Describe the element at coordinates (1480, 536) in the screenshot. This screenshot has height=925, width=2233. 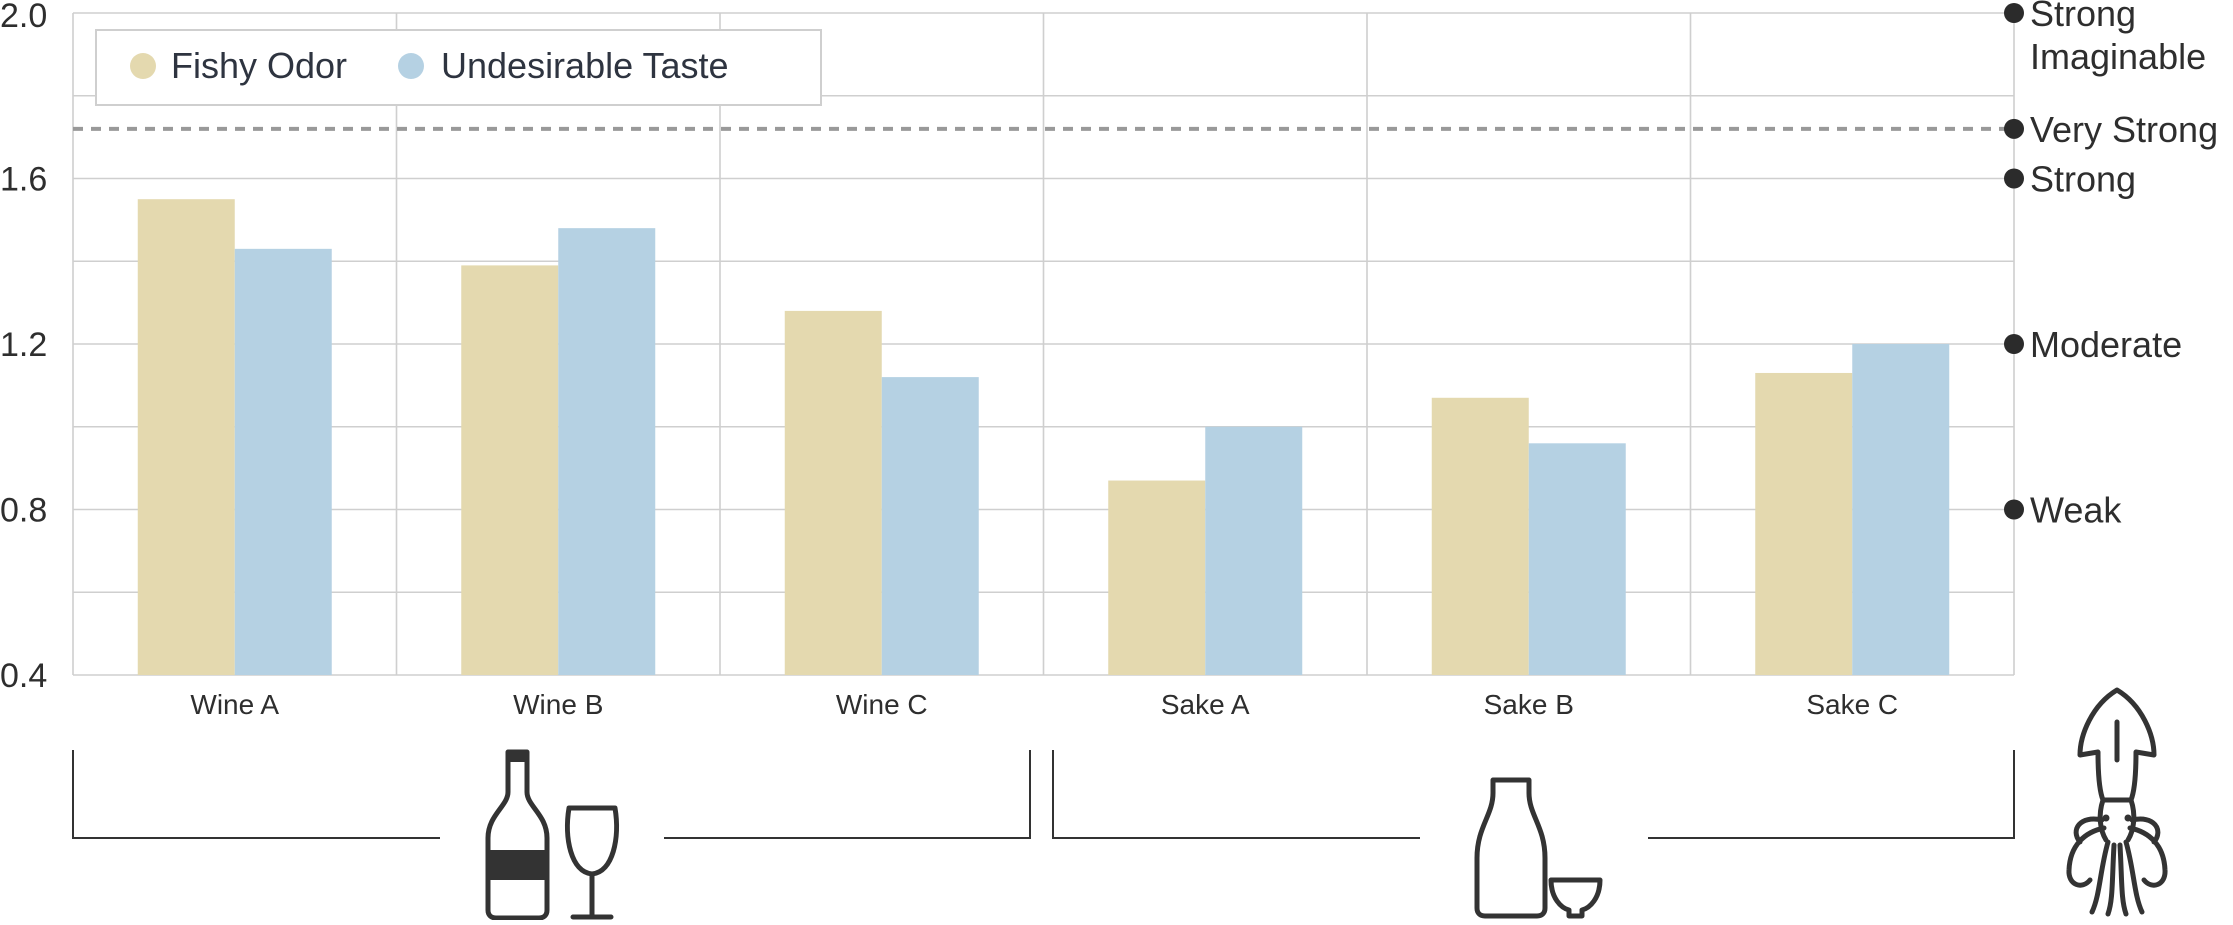
I see `bar-fishy-odor-sake-b` at that location.